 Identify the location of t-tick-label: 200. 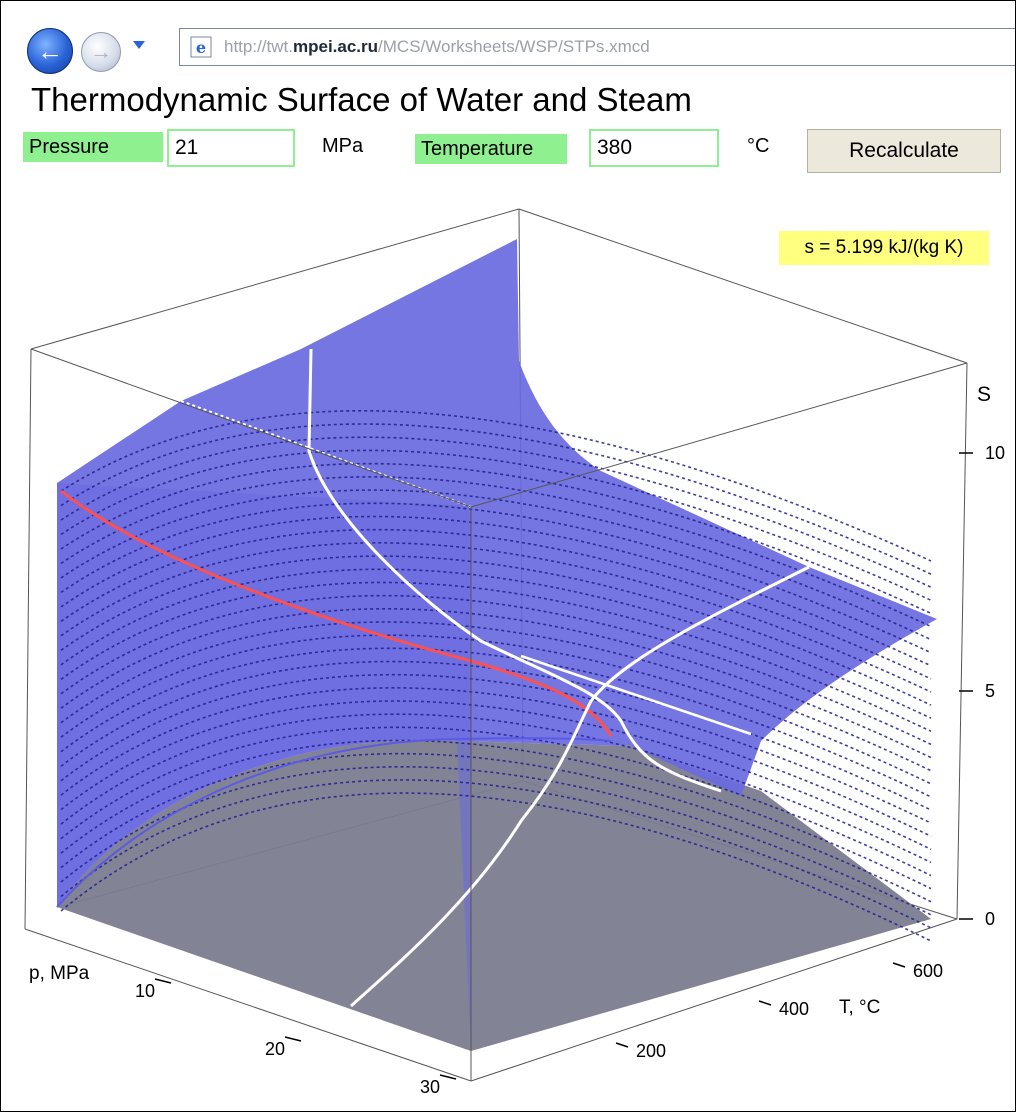
(651, 1051).